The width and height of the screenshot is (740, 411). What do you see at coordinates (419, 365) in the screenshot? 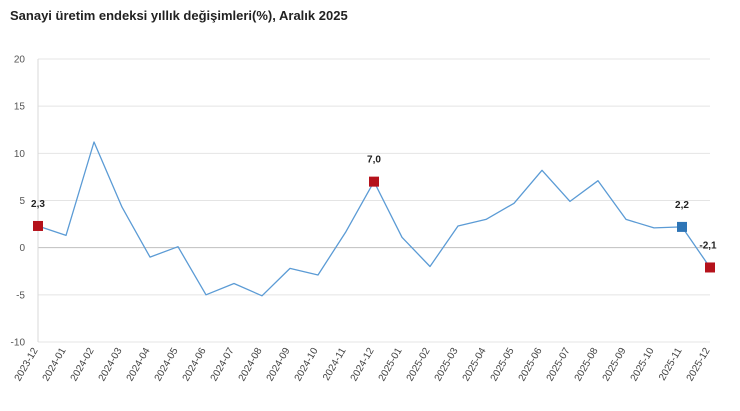
I see `x-tick-label: 2025-02` at bounding box center [419, 365].